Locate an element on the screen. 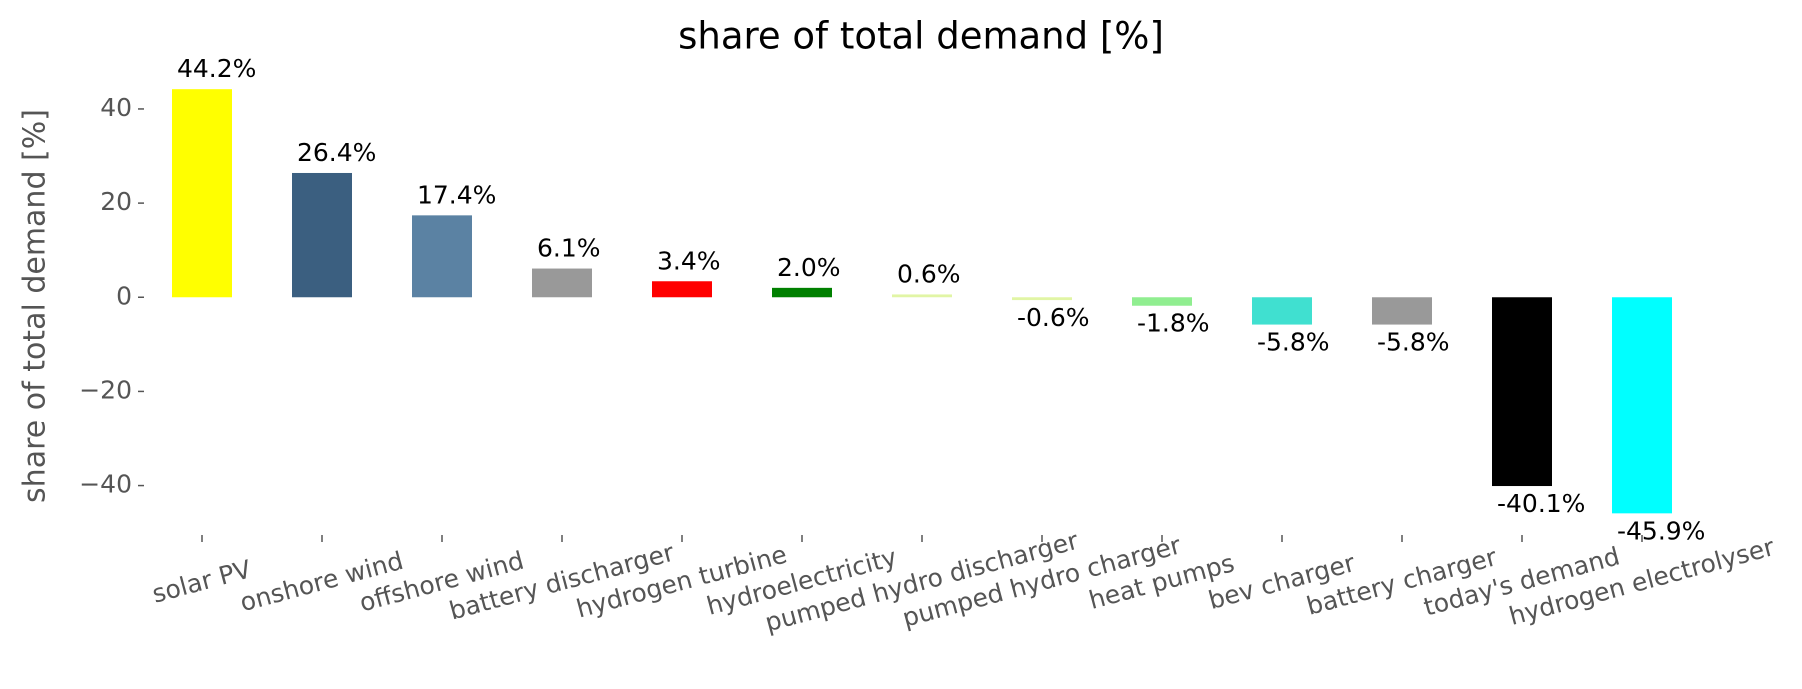 This screenshot has height=689, width=1802. value-label: 26.4% is located at coordinates (336, 152).